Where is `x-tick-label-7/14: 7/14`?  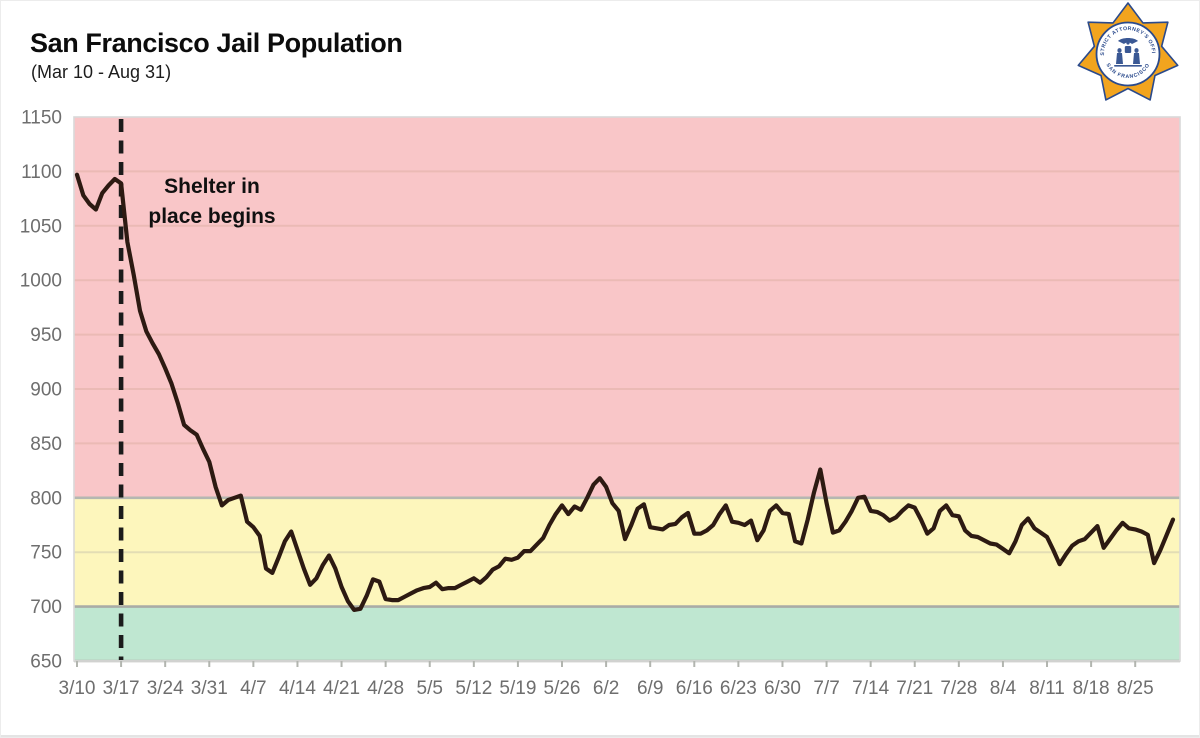
x-tick-label-7/14: 7/14 is located at coordinates (870, 688).